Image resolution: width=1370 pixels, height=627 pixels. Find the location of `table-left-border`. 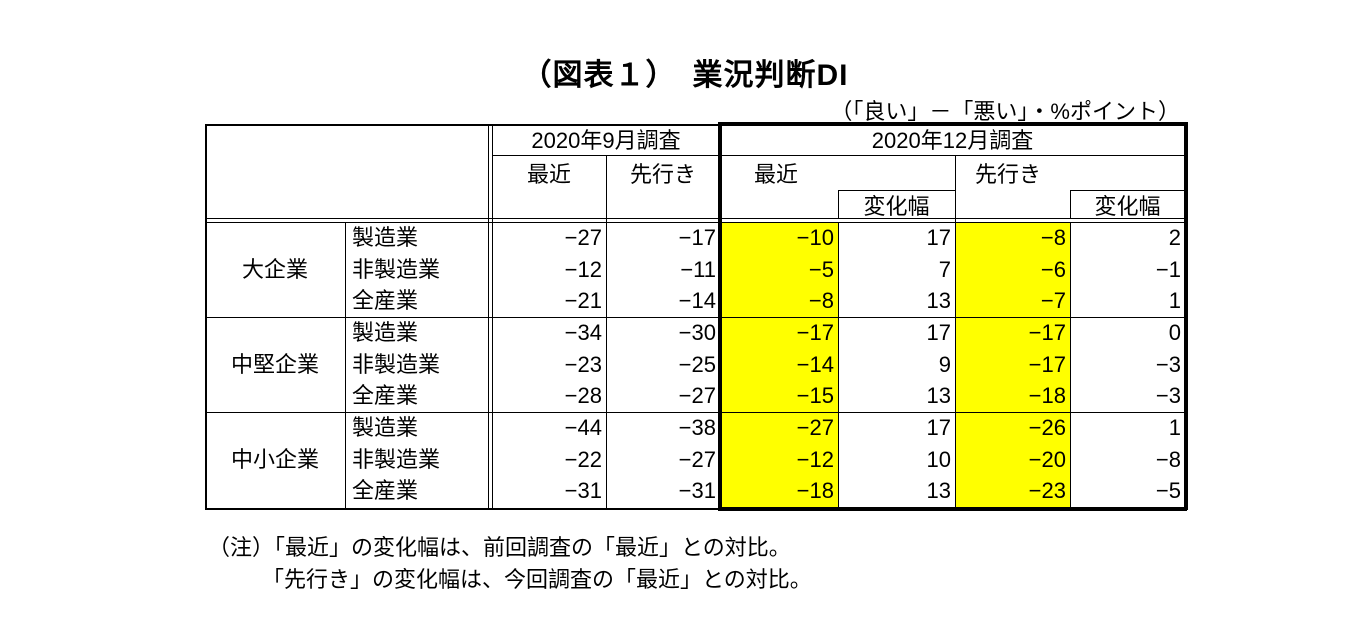

table-left-border is located at coordinates (206, 316).